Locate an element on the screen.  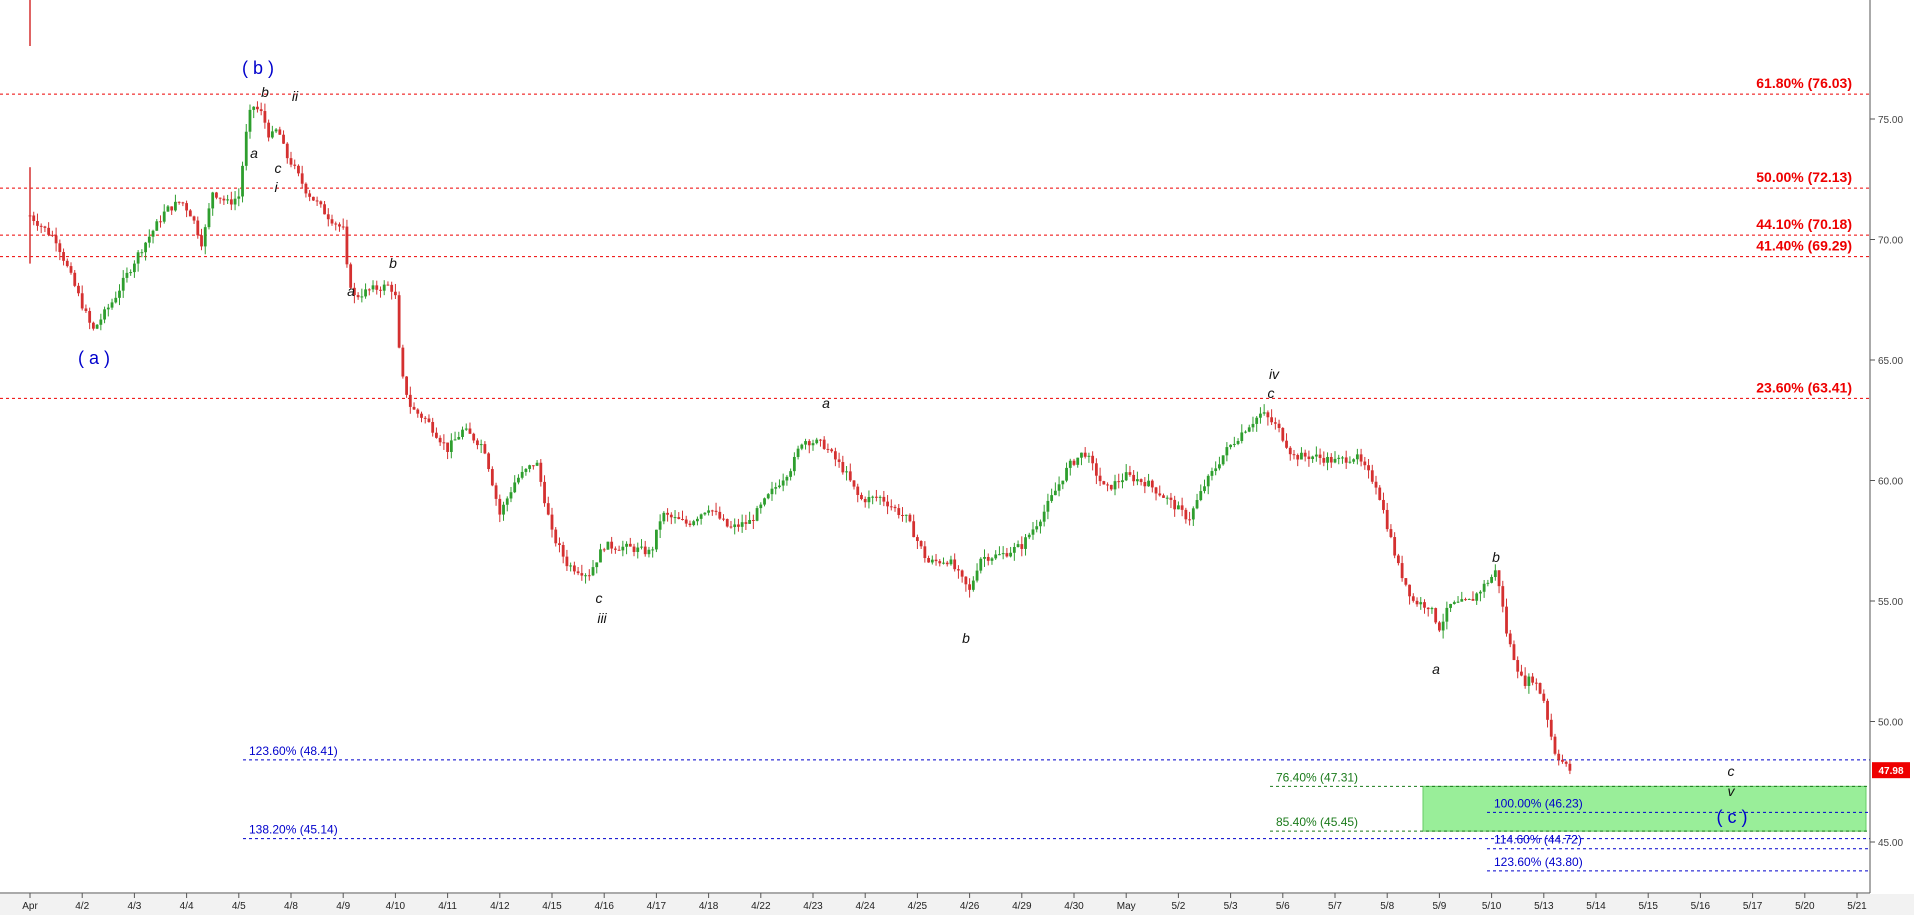
target-blue-label: 114.60% (44.72) is located at coordinates (1538, 840).